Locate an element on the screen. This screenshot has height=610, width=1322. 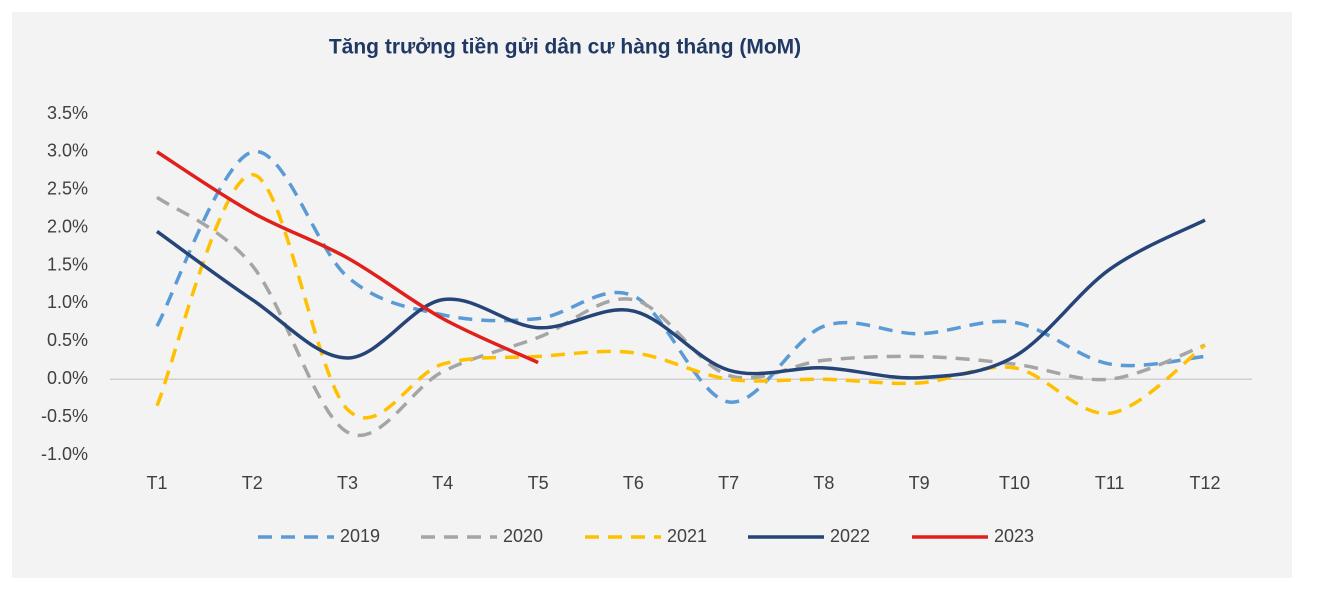
legend-label: 2019 is located at coordinates (360, 536).